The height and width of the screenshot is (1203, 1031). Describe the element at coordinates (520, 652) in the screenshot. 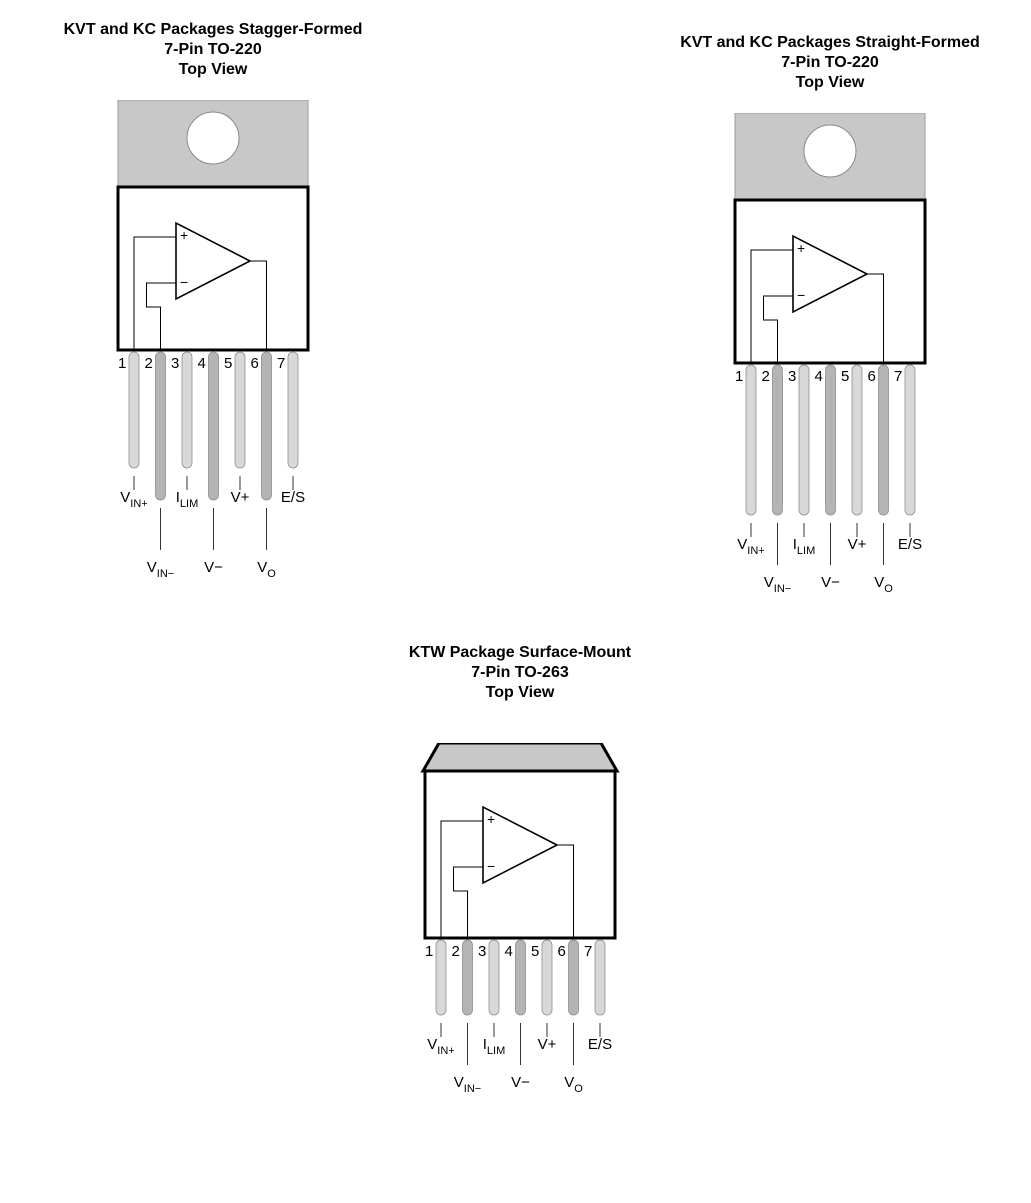

I see `title-line-1: KTW Package Surface-Mount` at that location.